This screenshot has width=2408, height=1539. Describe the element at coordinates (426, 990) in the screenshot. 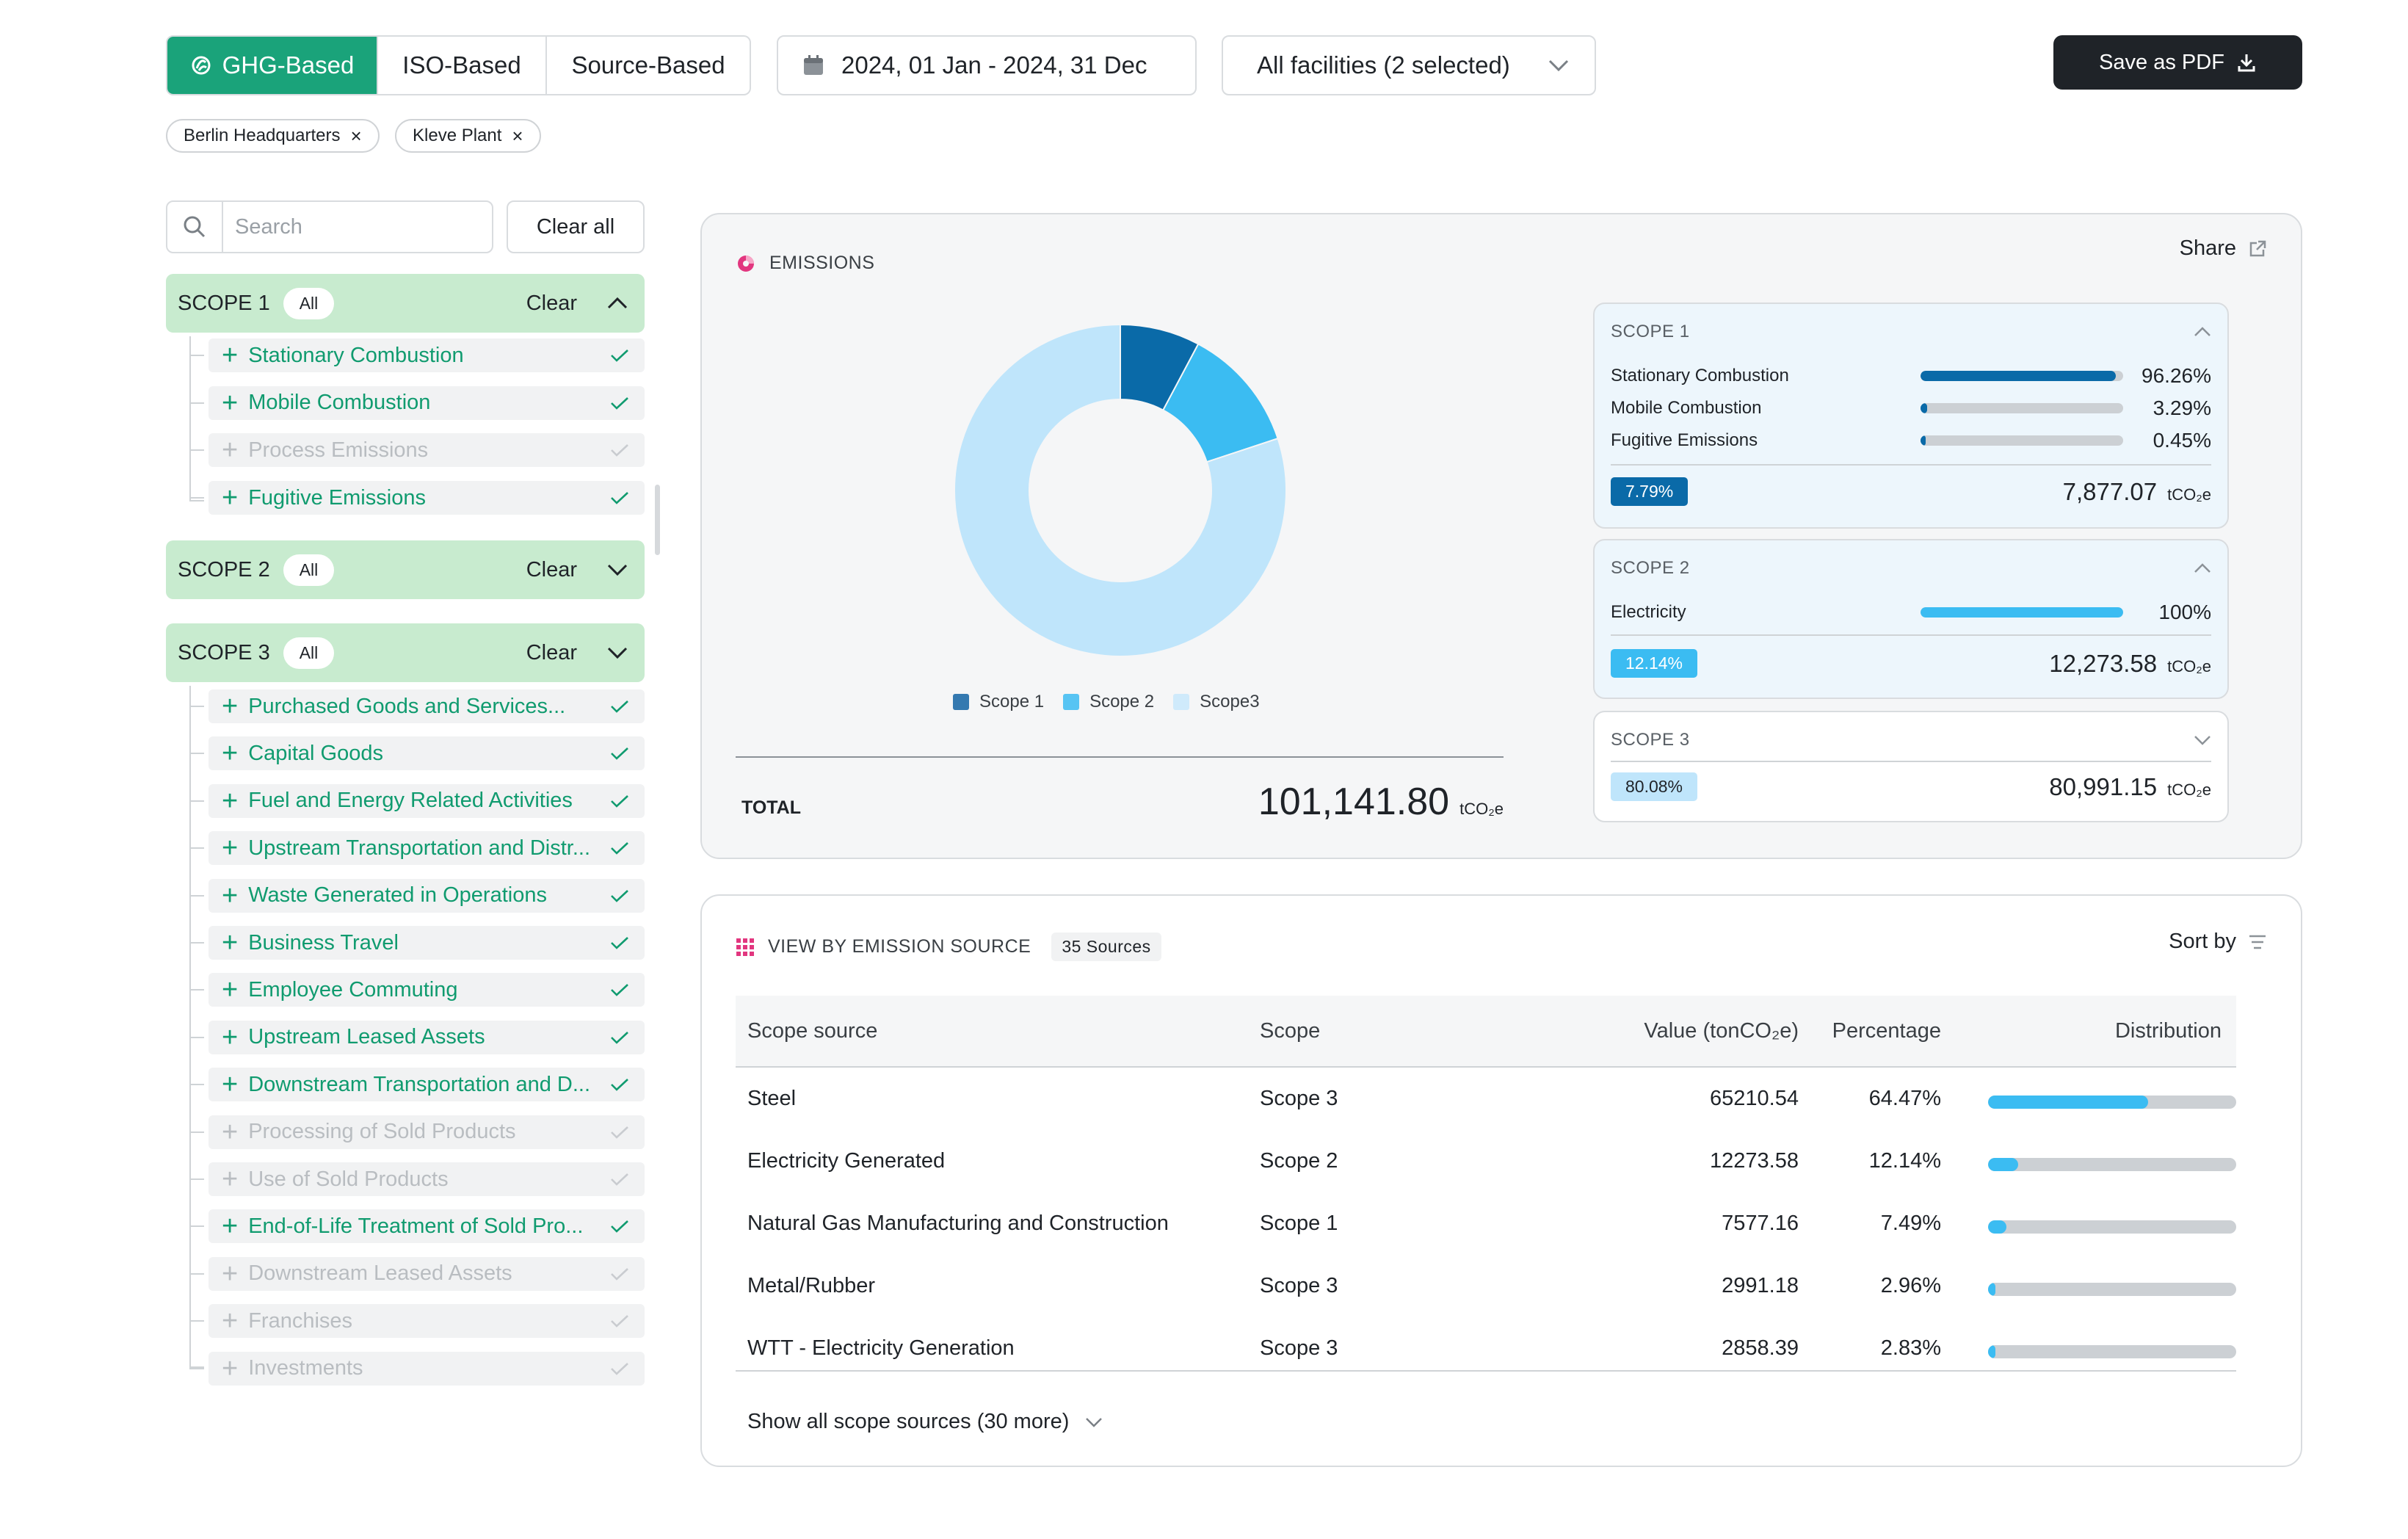

I see `filter-item: + Employee Commuting` at that location.